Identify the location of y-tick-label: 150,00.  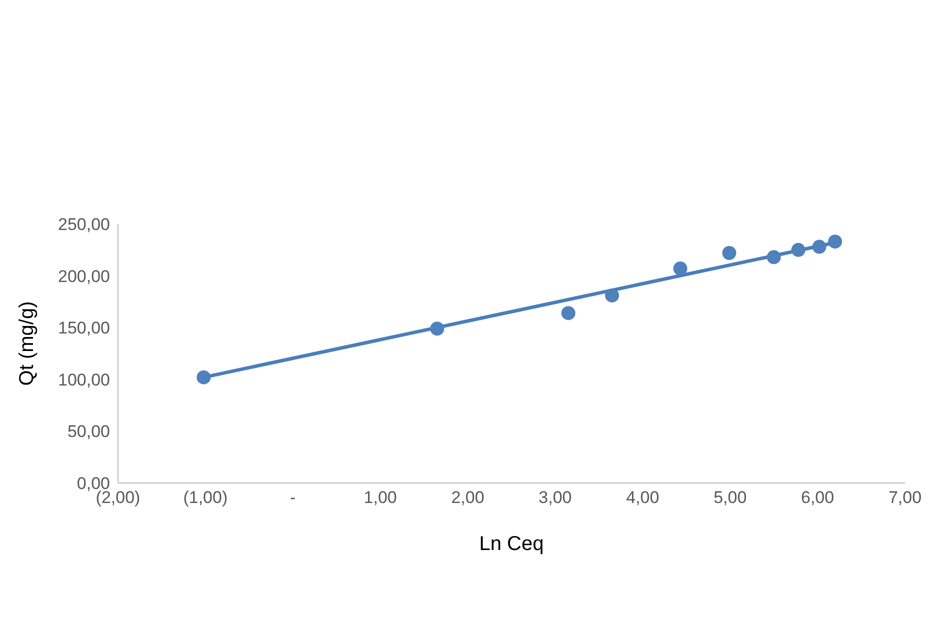
(84, 328).